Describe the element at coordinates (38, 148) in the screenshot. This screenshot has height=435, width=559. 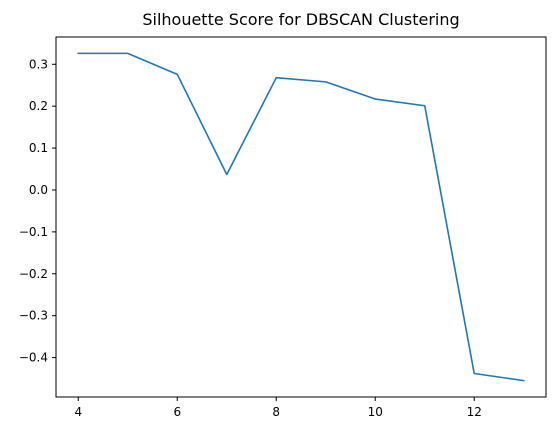
I see `y-tick-label: 0.1` at that location.